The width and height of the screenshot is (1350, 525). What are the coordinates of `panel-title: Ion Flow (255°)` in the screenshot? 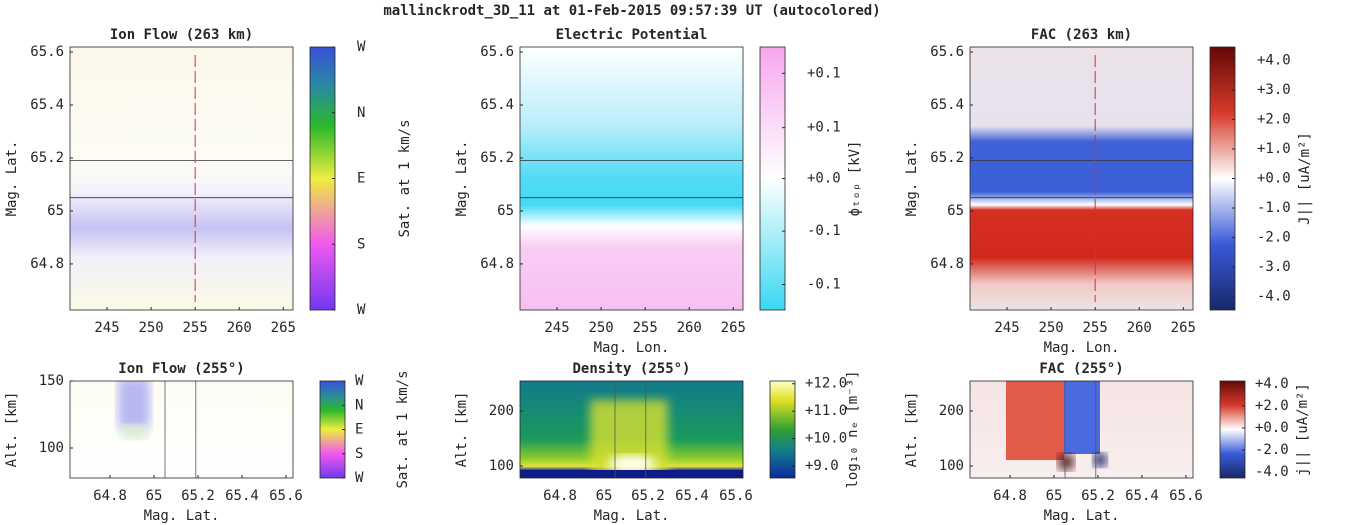 It's located at (181, 369).